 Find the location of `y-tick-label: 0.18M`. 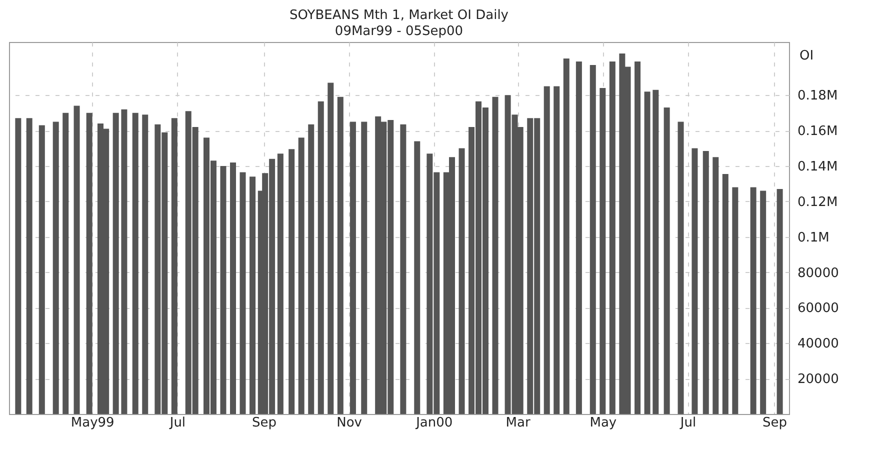

y-tick-label: 0.18M is located at coordinates (818, 96).